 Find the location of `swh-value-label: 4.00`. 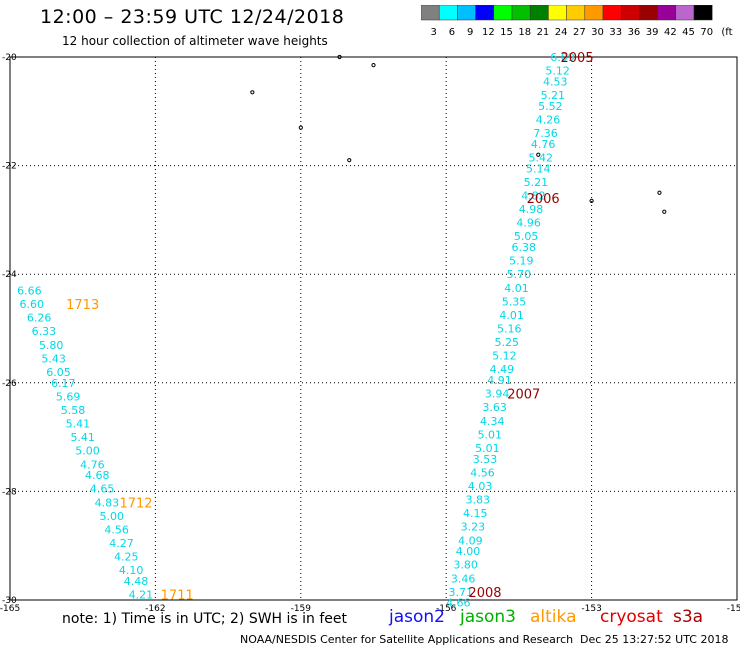

swh-value-label: 4.00 is located at coordinates (468, 551).